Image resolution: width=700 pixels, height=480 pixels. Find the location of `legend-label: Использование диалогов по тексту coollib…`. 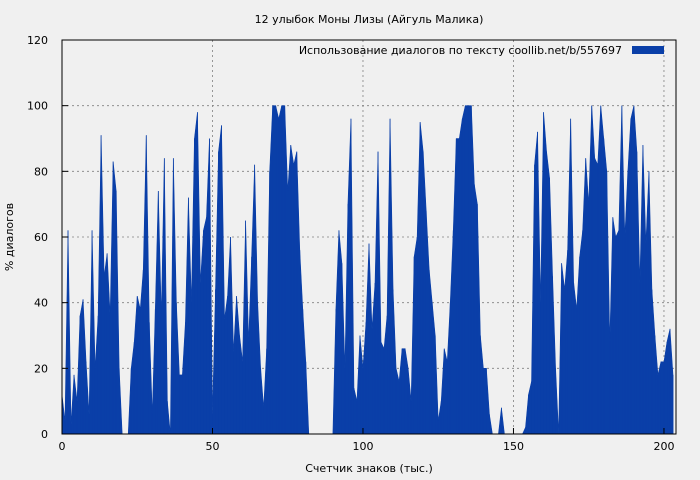

legend-label: Использование диалогов по тексту coollib… is located at coordinates (460, 50).